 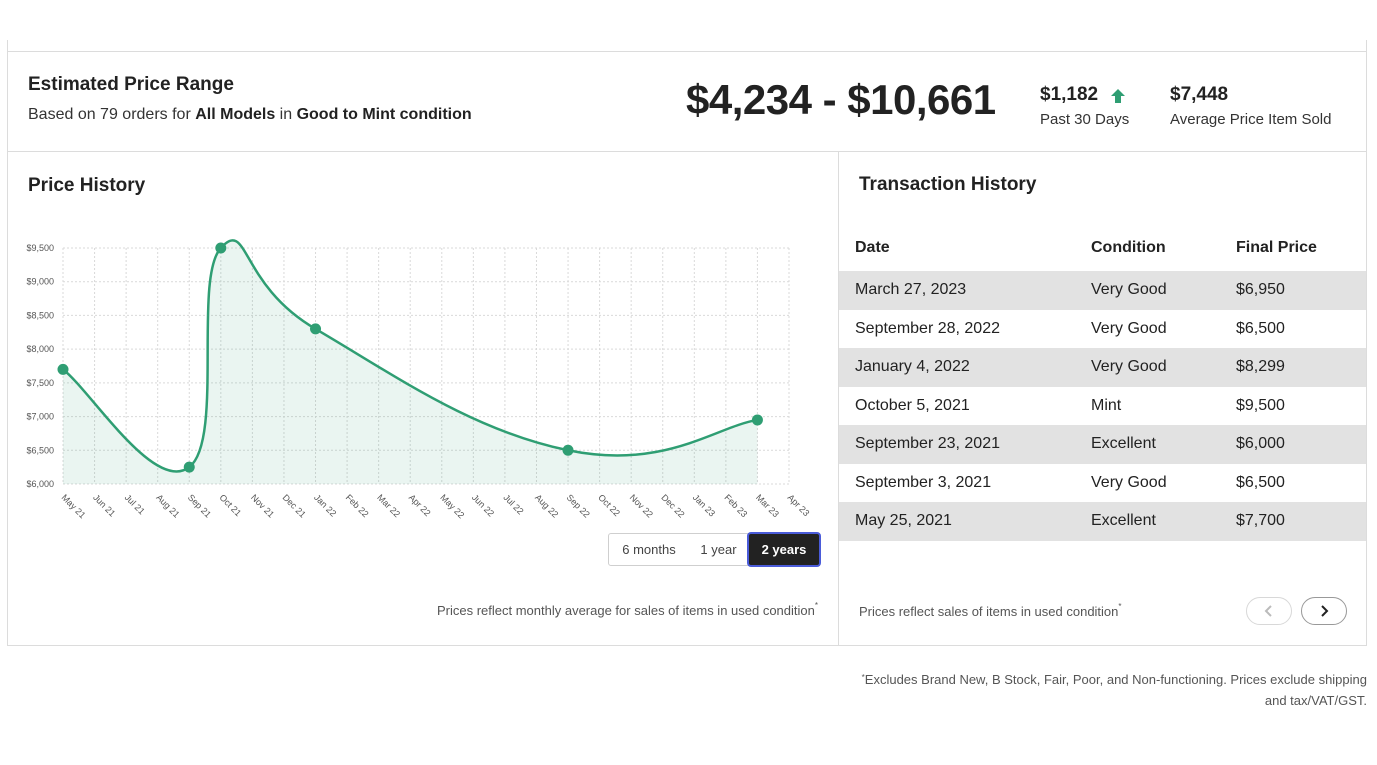 What do you see at coordinates (1276, 247) in the screenshot?
I see `price-column-header: Final Price` at bounding box center [1276, 247].